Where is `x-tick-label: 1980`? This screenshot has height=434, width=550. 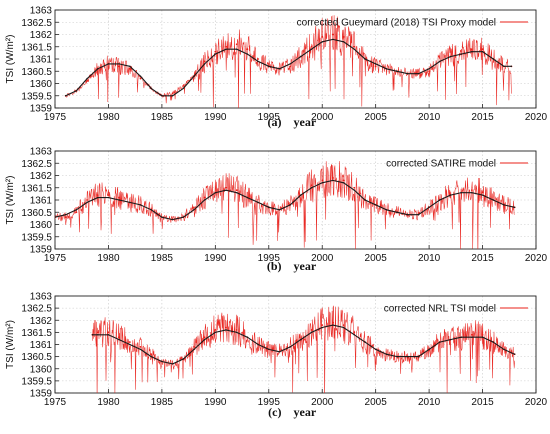
x-tick-label: 1980 is located at coordinates (108, 258).